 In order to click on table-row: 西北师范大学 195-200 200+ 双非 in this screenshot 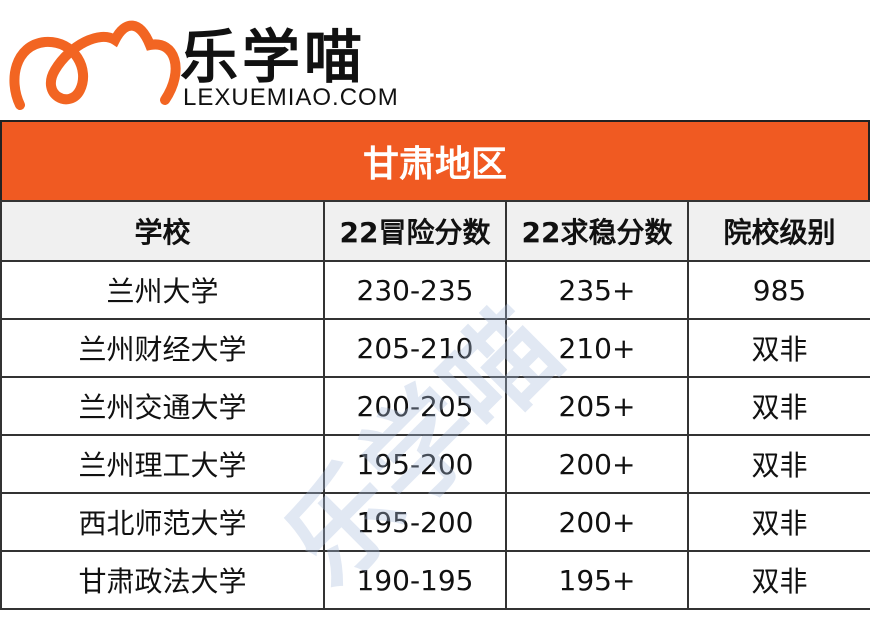, I will do `click(435, 522)`.